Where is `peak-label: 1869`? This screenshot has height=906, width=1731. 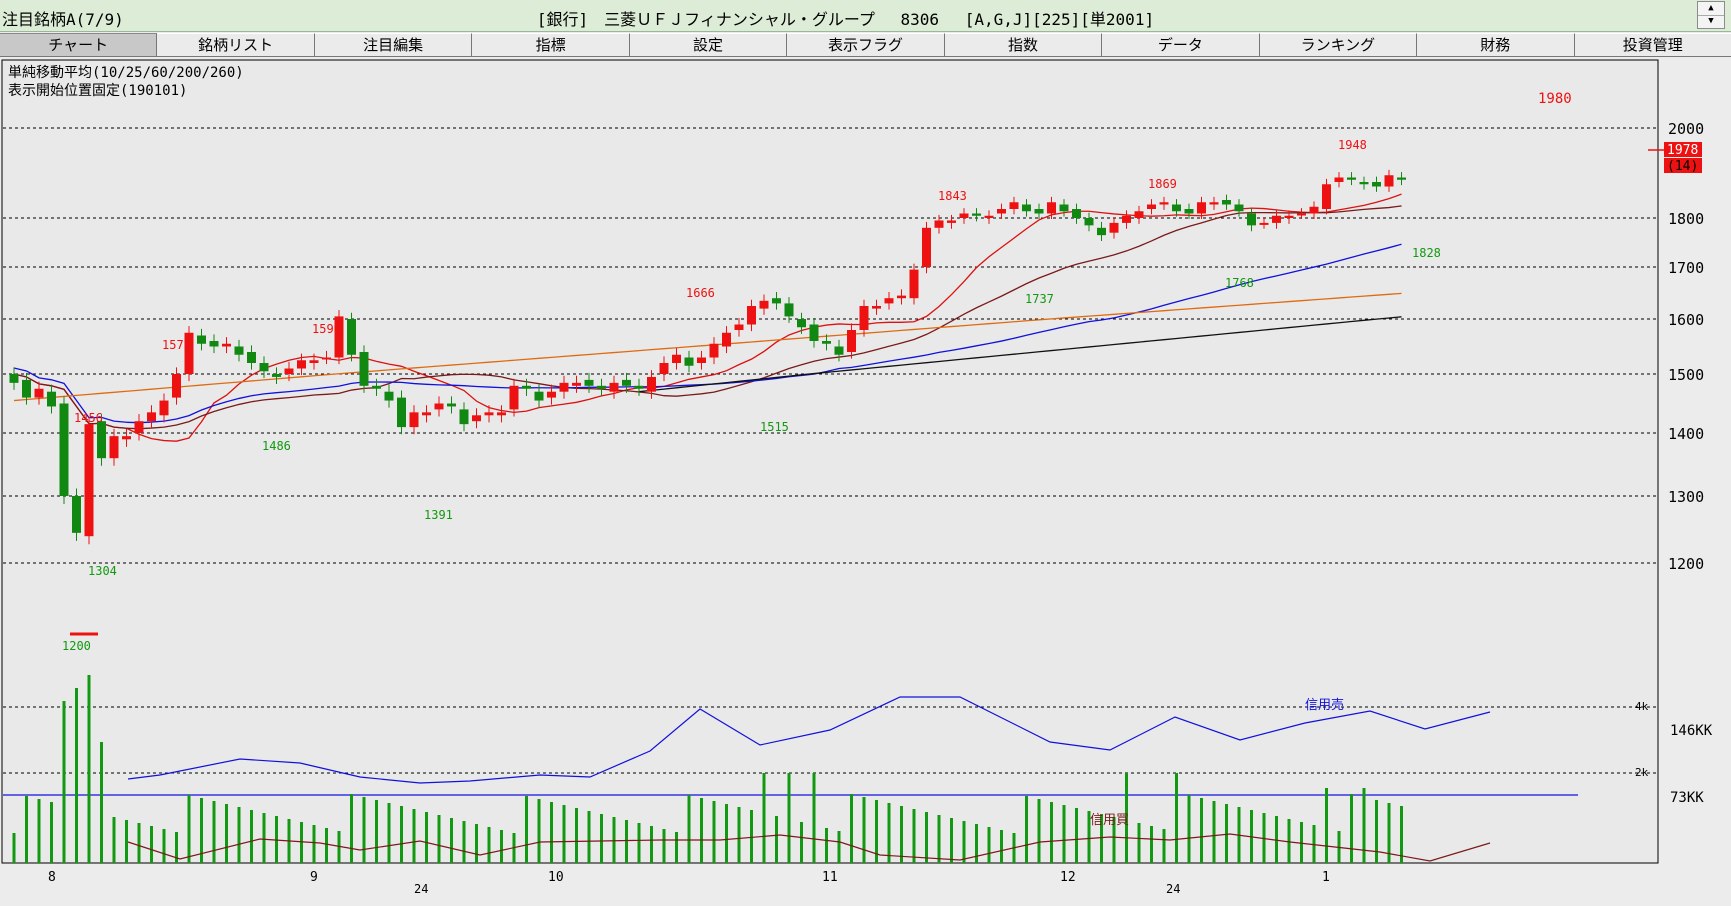 peak-label: 1869 is located at coordinates (1162, 184).